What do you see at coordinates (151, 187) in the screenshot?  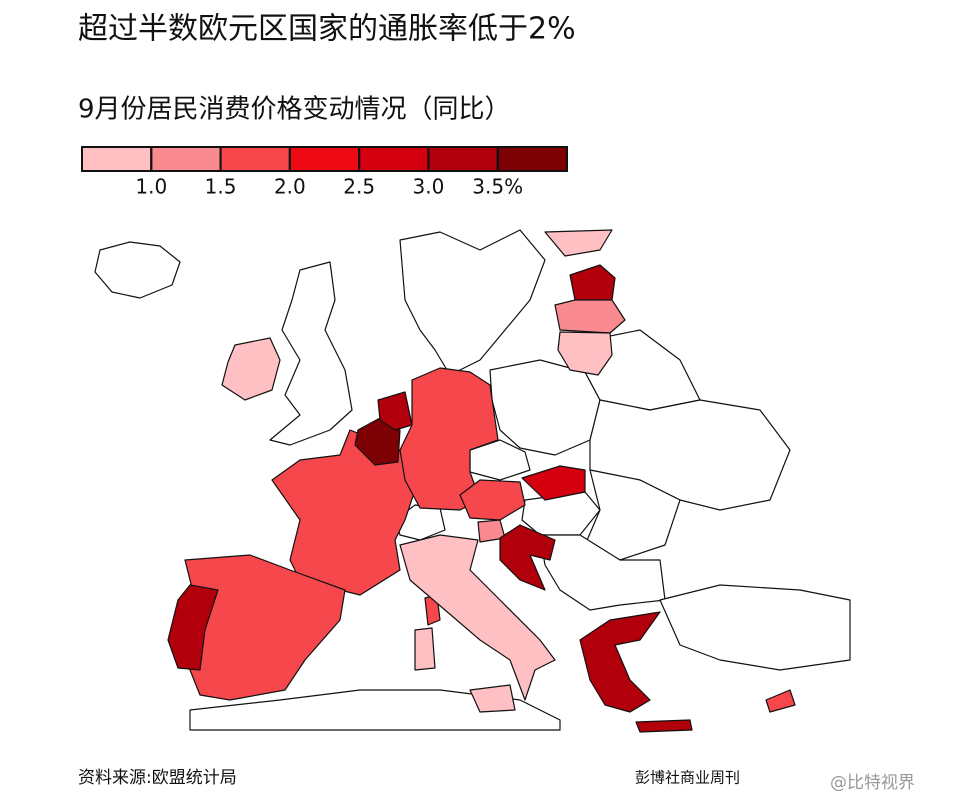 I see `legend-tick-label: 1.0` at bounding box center [151, 187].